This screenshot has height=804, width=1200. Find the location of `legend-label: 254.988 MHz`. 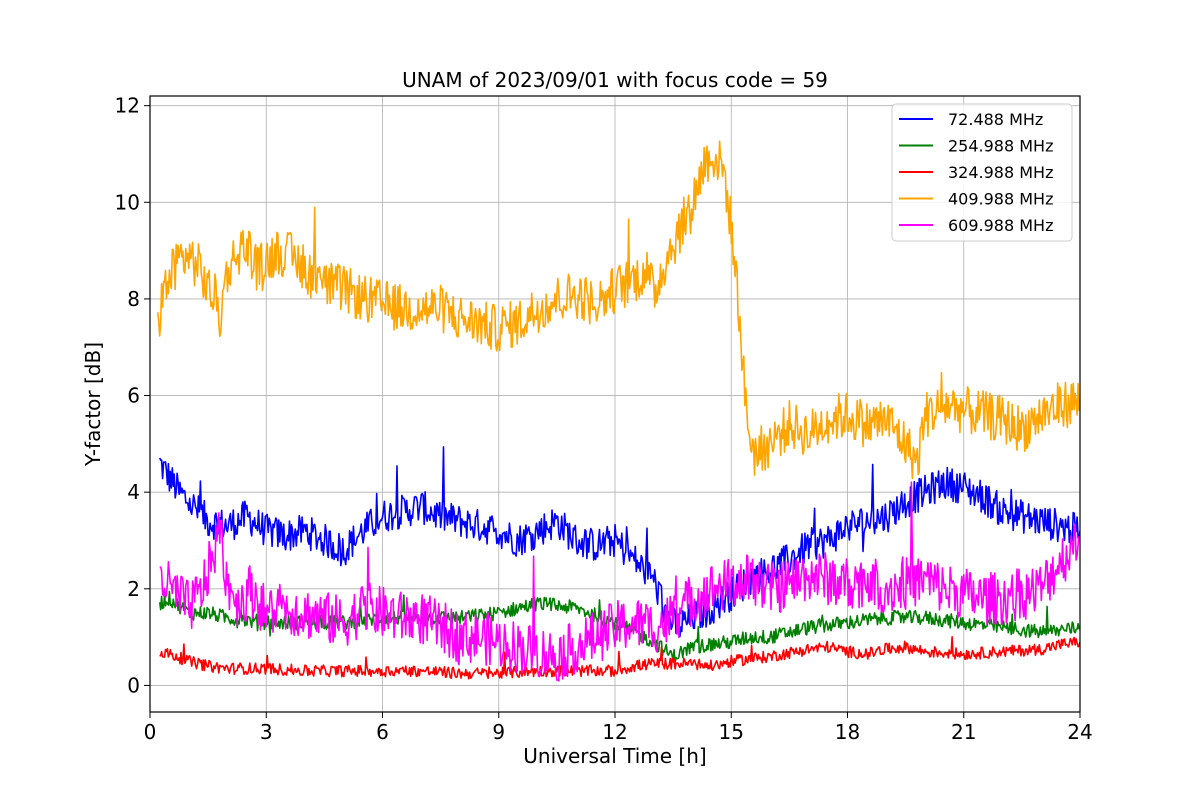

legend-label: 254.988 MHz is located at coordinates (1000, 146).